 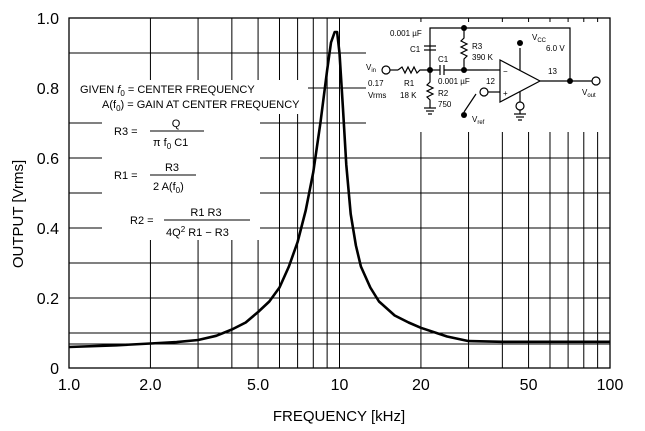 What do you see at coordinates (340, 385) in the screenshot?
I see `x-tick-label: 10` at bounding box center [340, 385].